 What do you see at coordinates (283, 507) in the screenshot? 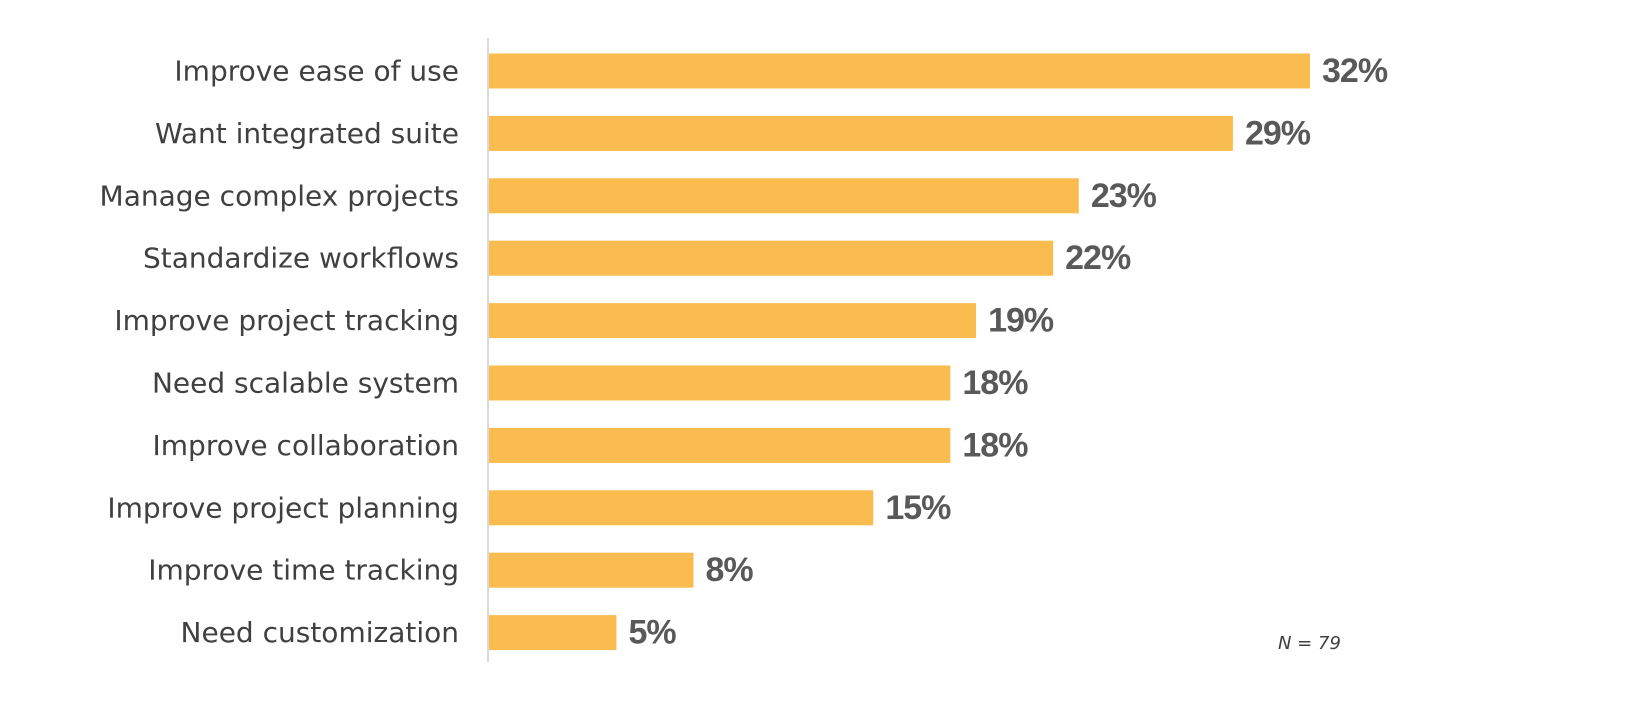
I see `category-label: Improve project planning` at bounding box center [283, 507].